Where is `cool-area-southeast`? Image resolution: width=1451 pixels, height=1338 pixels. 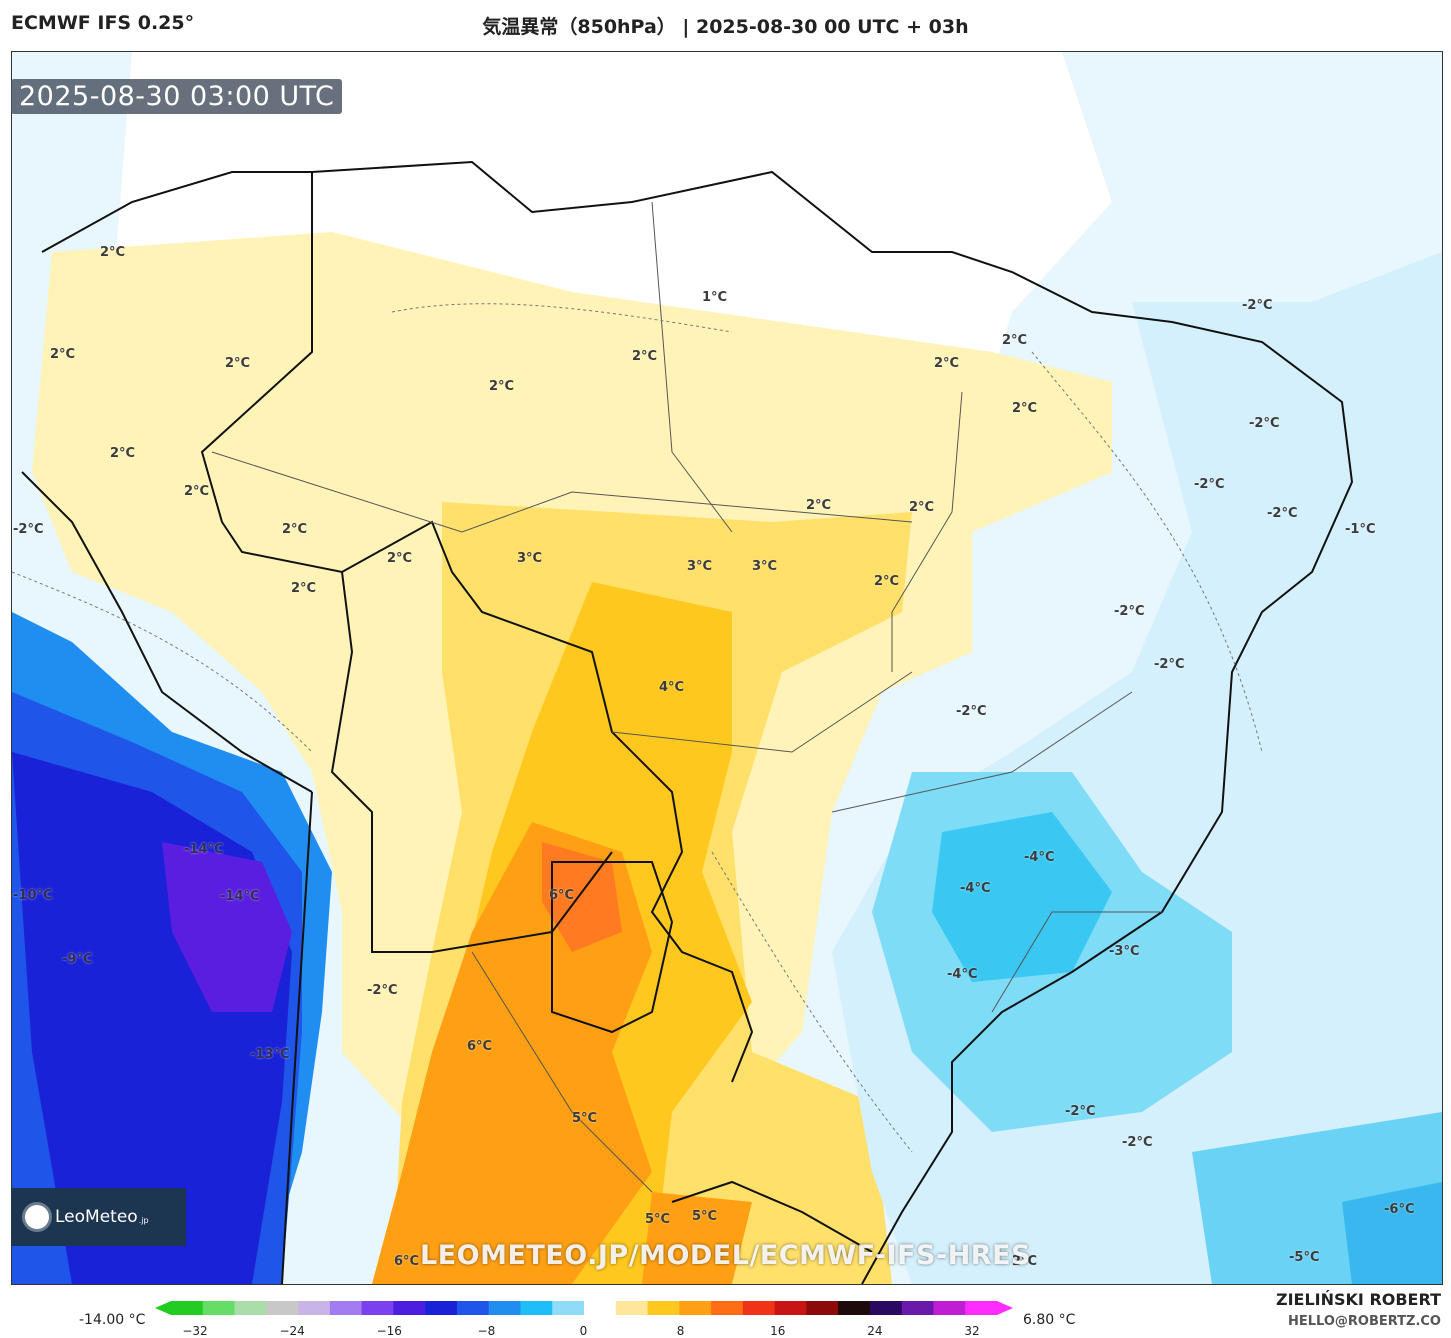 cool-area-southeast is located at coordinates (1392, 1233).